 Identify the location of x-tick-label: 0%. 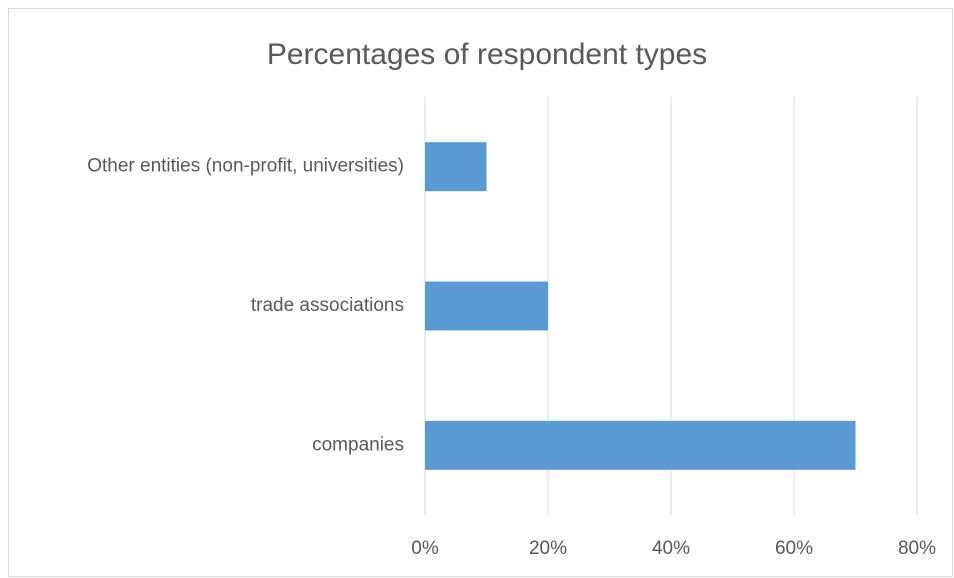
(425, 548).